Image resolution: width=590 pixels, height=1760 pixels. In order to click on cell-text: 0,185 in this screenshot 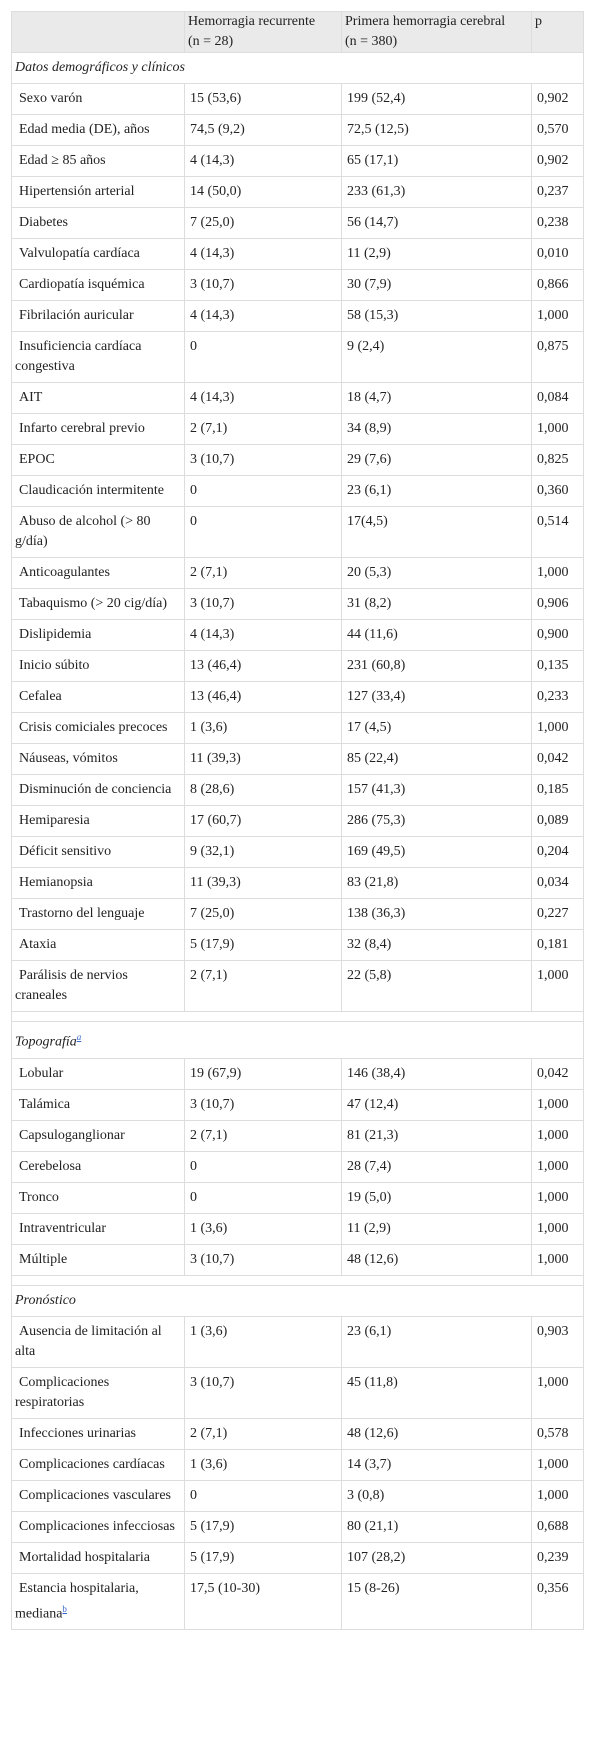, I will do `click(553, 789)`.